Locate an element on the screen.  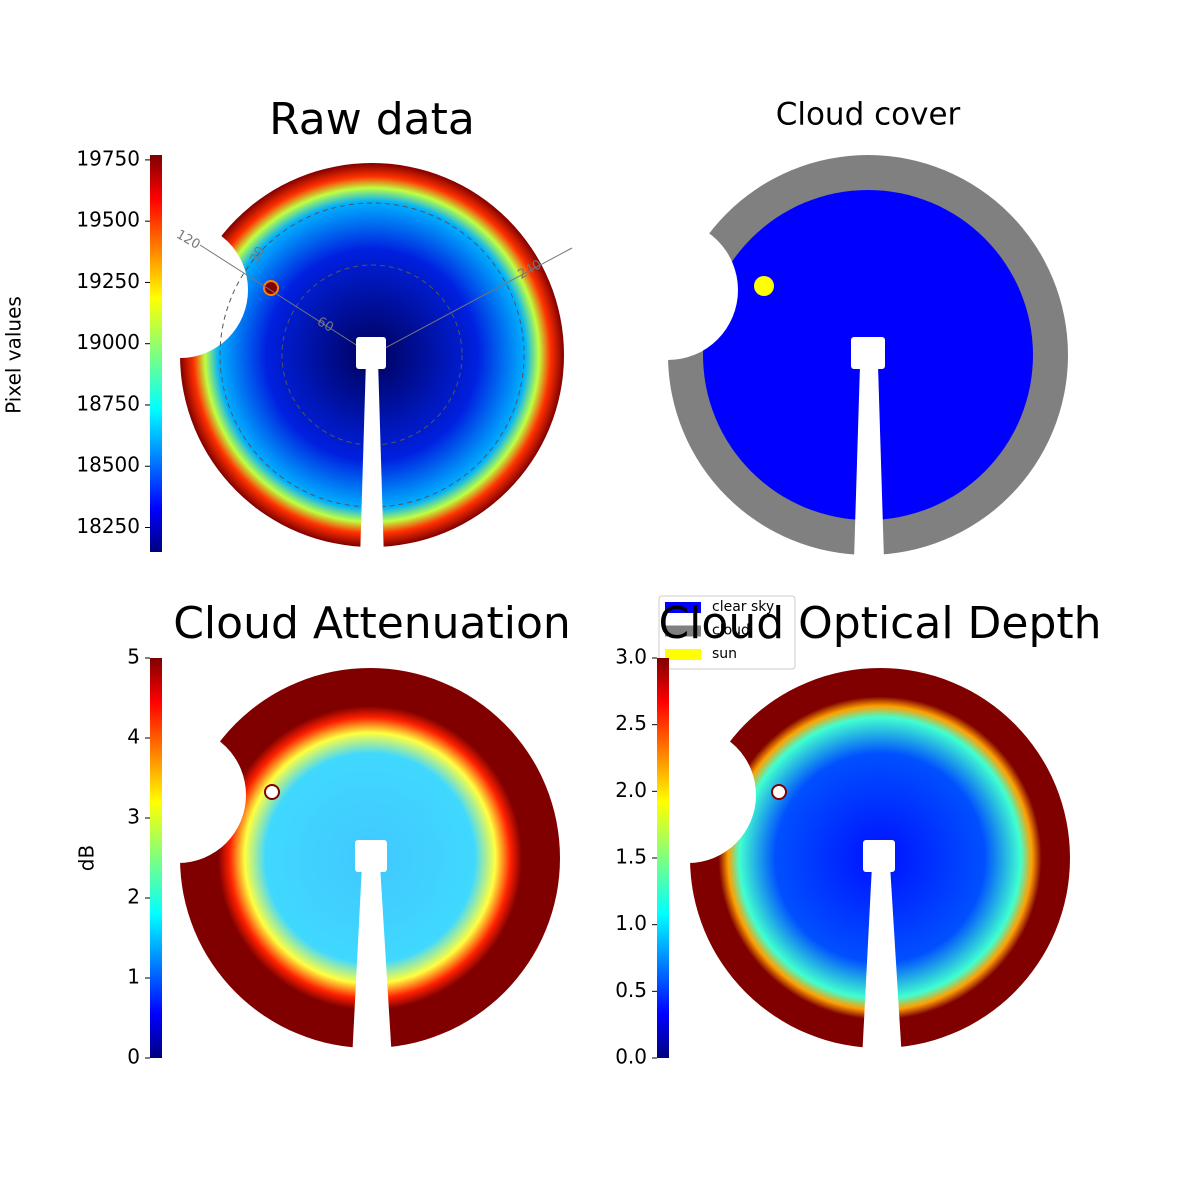
colorbar-tick-label: 19000 is located at coordinates (108, 342).